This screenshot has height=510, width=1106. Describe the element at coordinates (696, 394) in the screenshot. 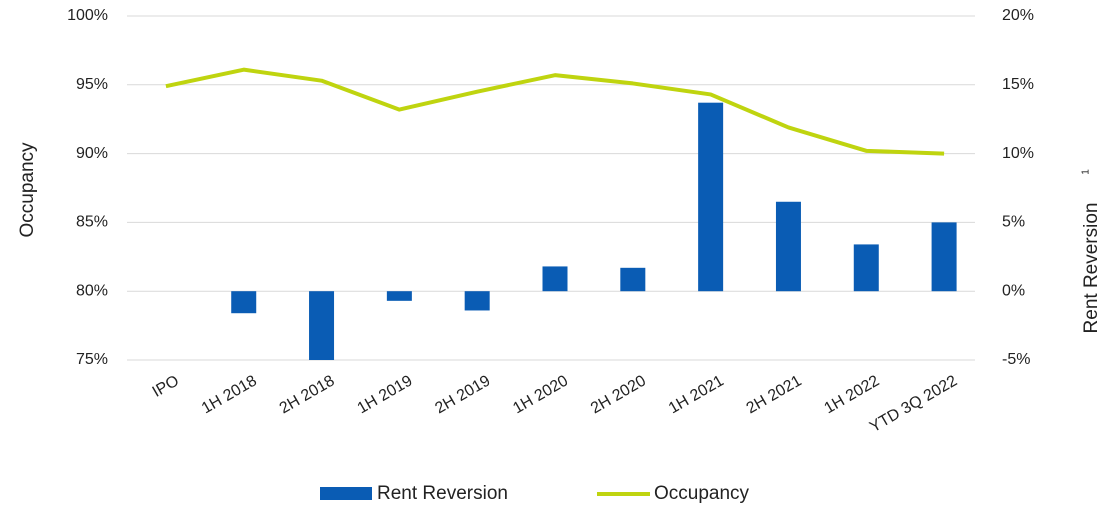

I see `x-tick-label: 1H 2021` at that location.